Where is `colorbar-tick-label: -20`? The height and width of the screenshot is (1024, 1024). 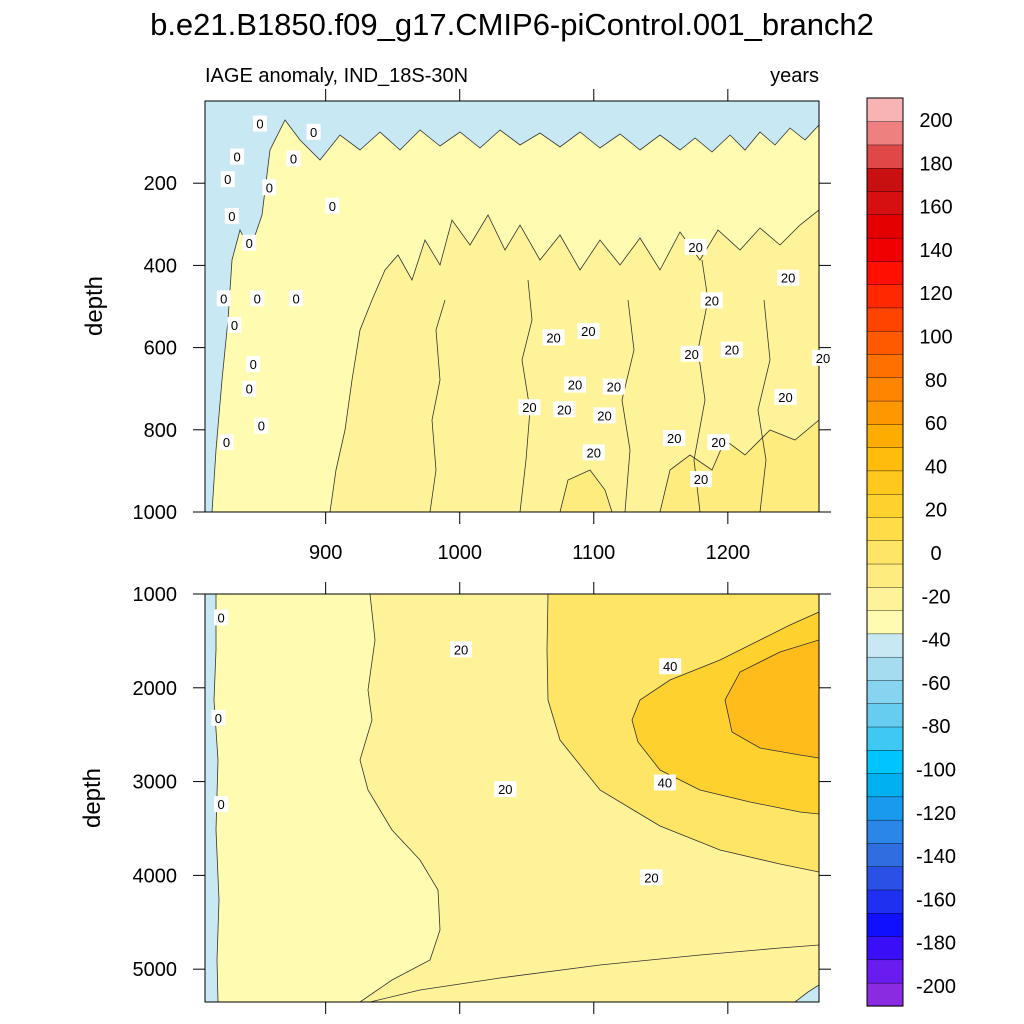
colorbar-tick-label: -20 is located at coordinates (936, 597).